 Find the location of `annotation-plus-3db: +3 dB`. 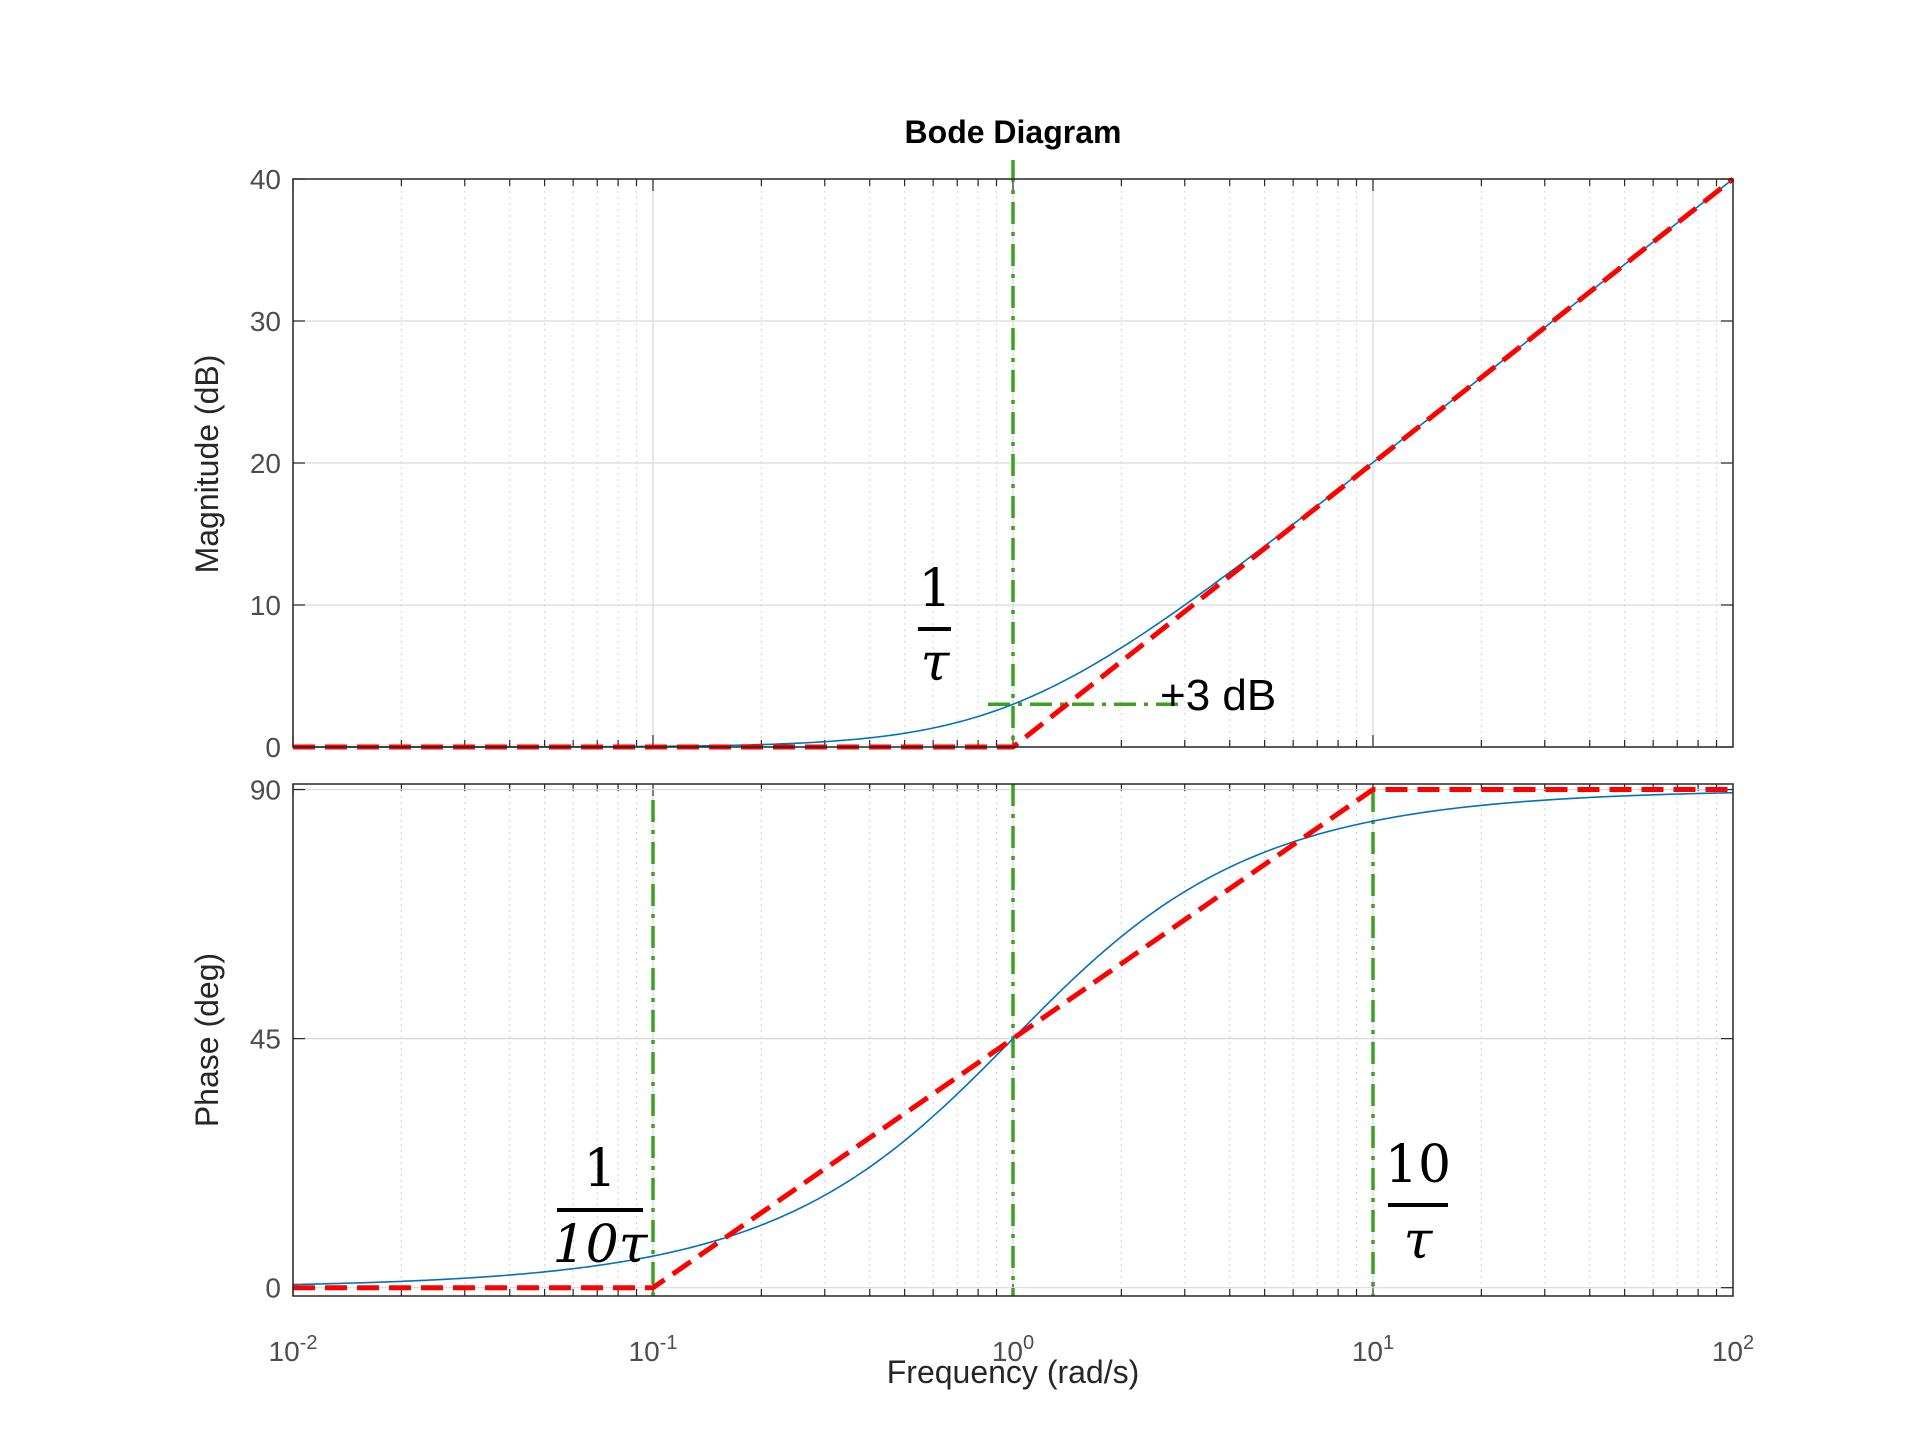

annotation-plus-3db: +3 dB is located at coordinates (1218, 695).